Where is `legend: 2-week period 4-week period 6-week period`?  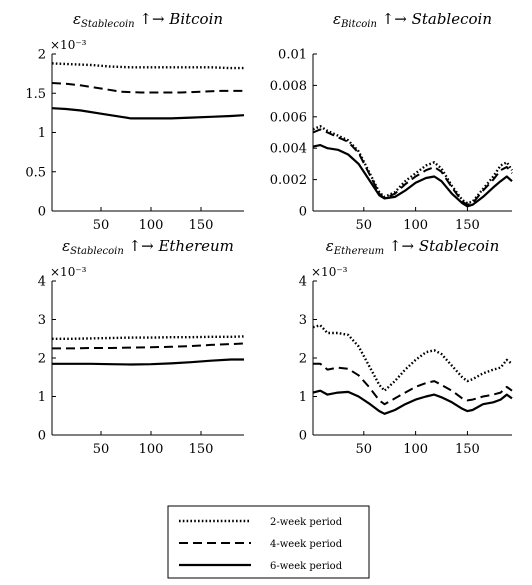 legend: 2-week period 4-week period 6-week period is located at coordinates (268, 542).